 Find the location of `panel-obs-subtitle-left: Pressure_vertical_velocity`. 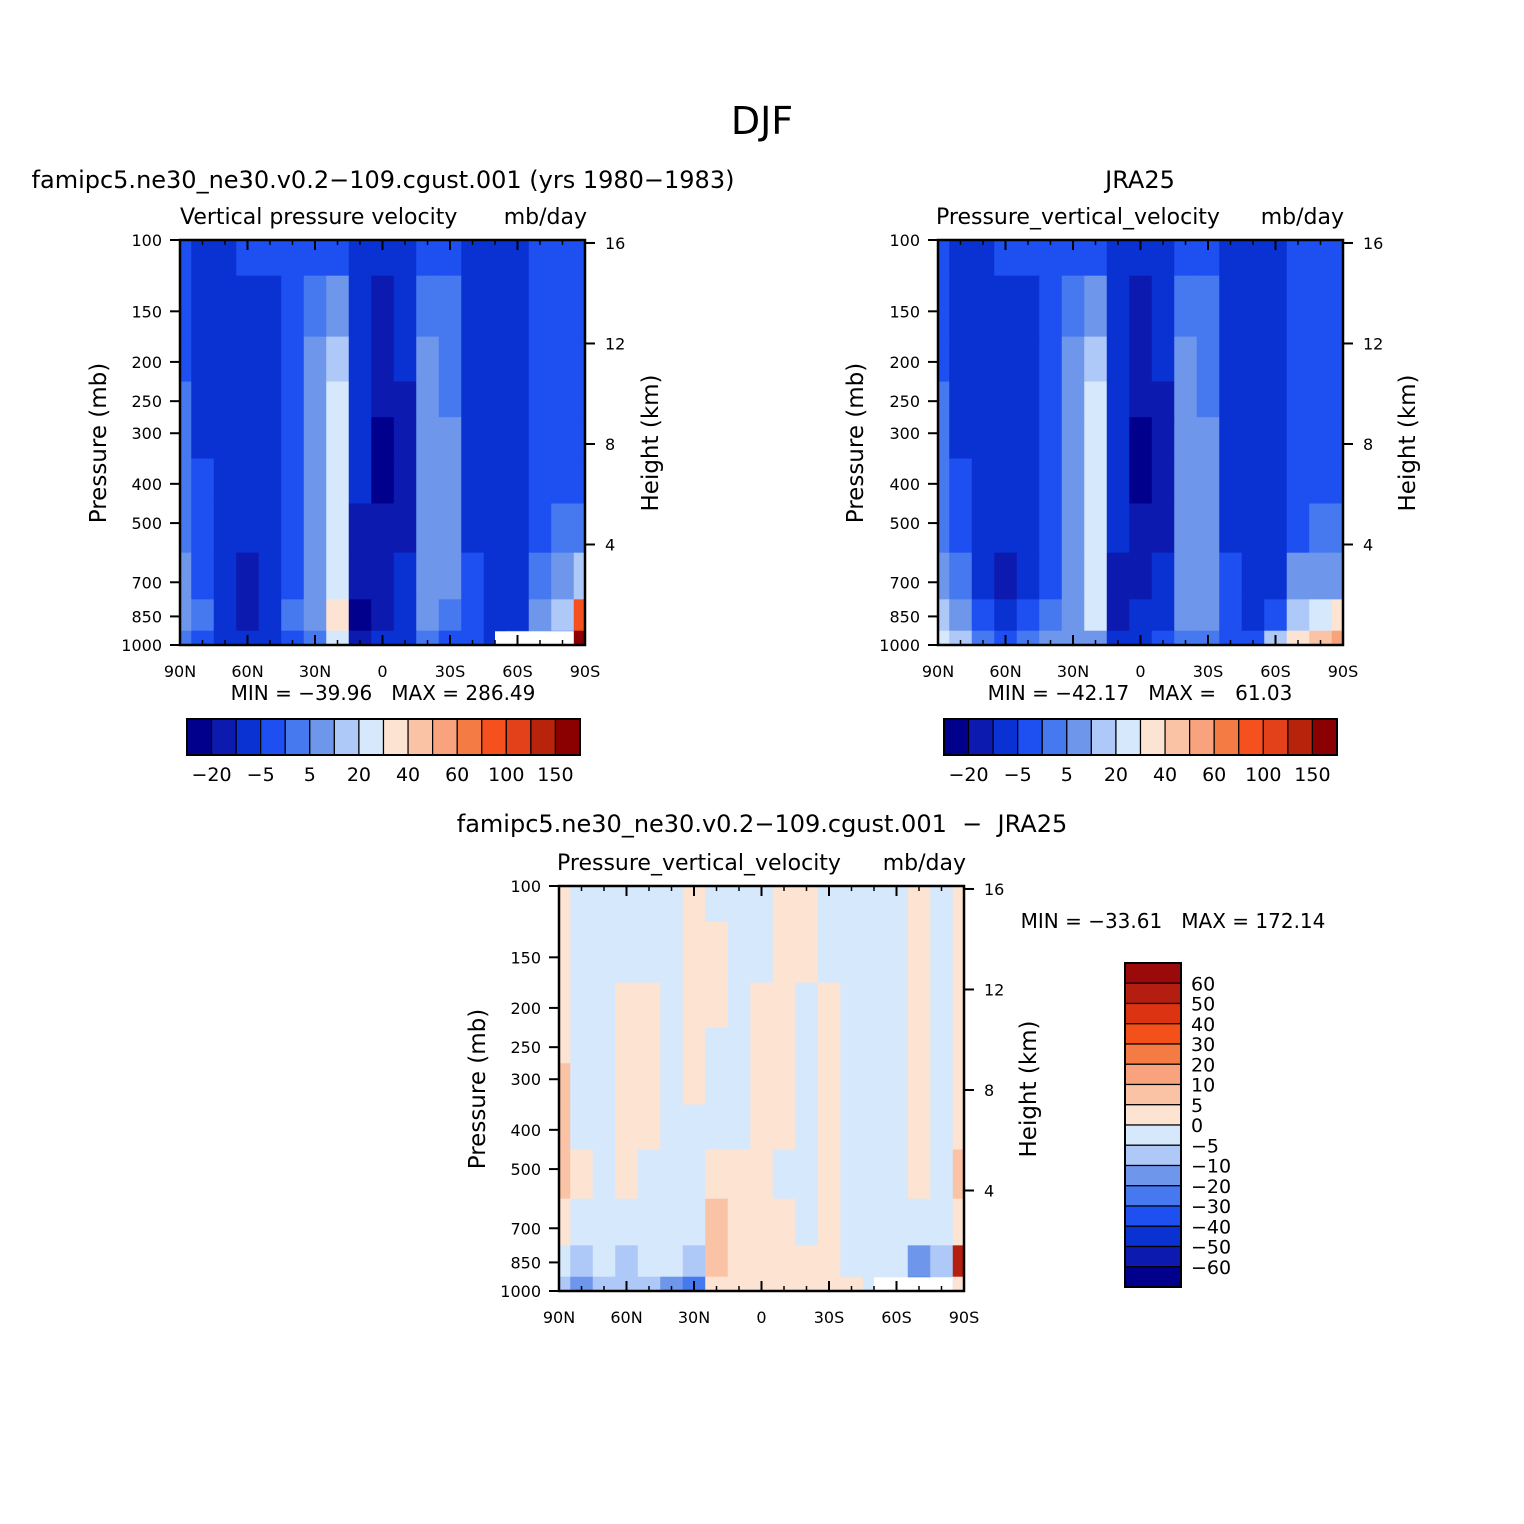

panel-obs-subtitle-left: Pressure_vertical_velocity is located at coordinates (1078, 217).